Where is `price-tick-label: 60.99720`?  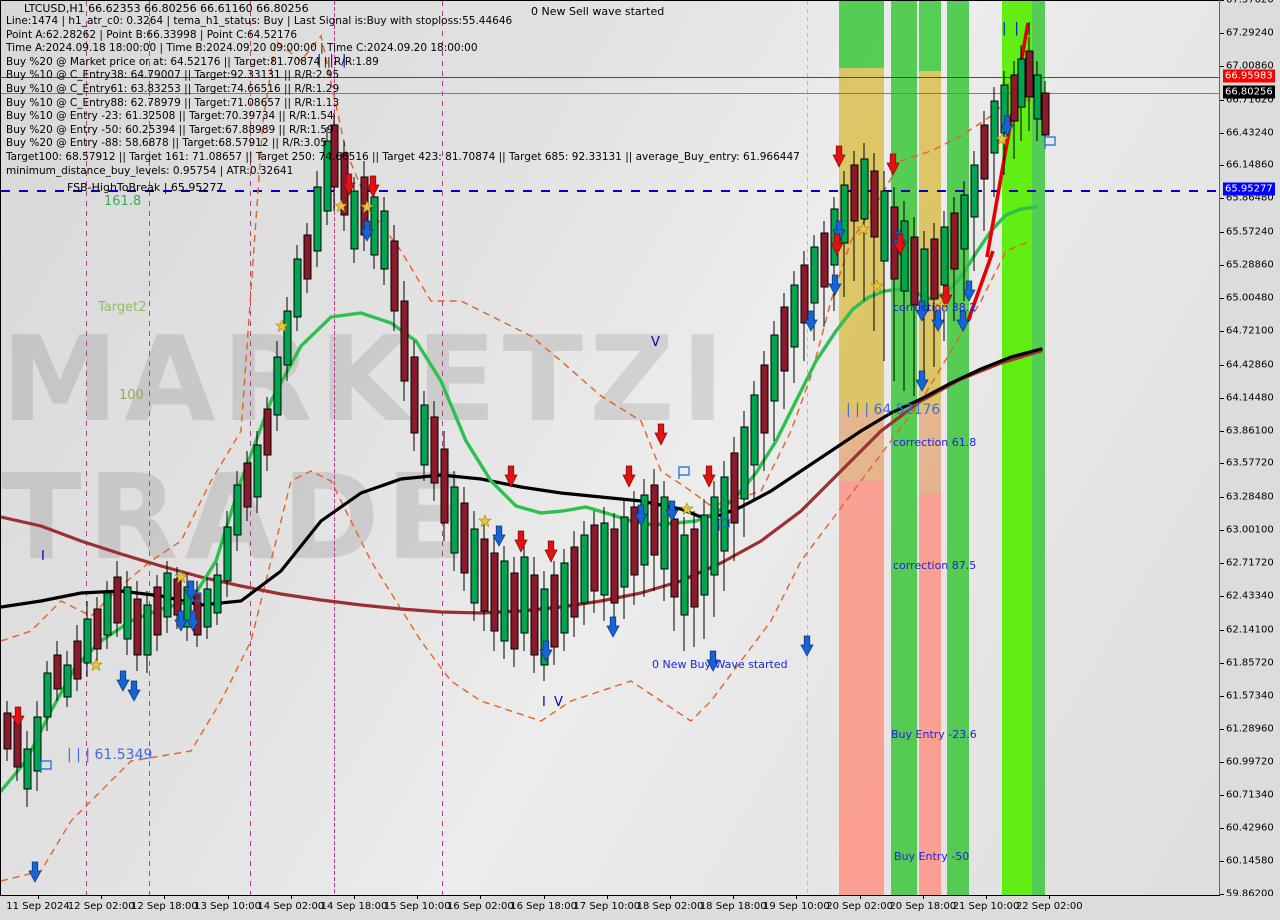
price-tick-label: 60.99720 is located at coordinates (1250, 762).